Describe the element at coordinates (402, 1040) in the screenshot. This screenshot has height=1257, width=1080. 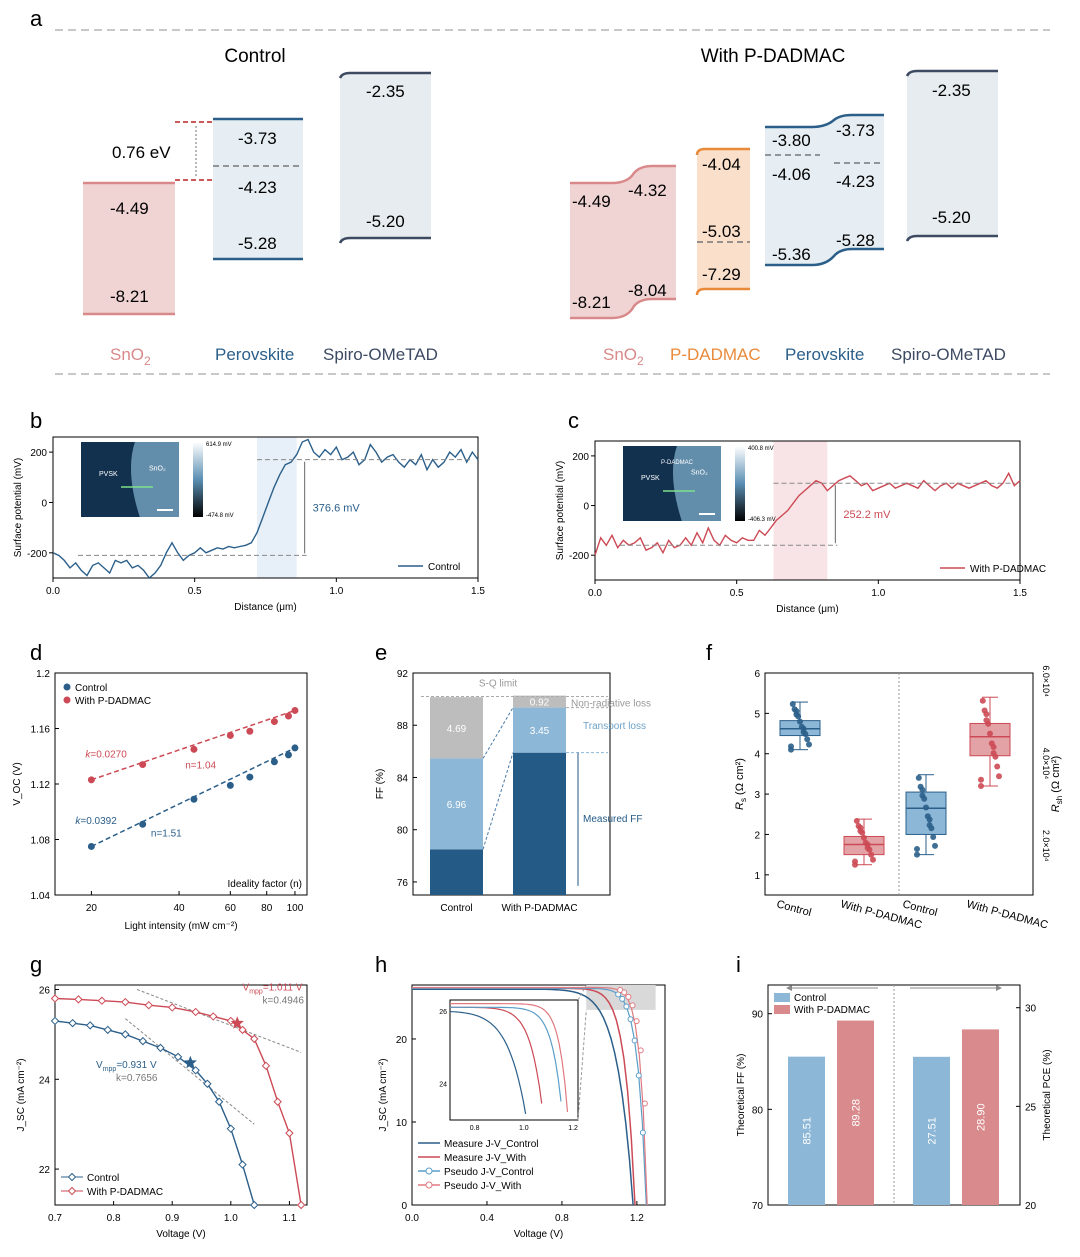
I see `y-tick-label: 20` at that location.